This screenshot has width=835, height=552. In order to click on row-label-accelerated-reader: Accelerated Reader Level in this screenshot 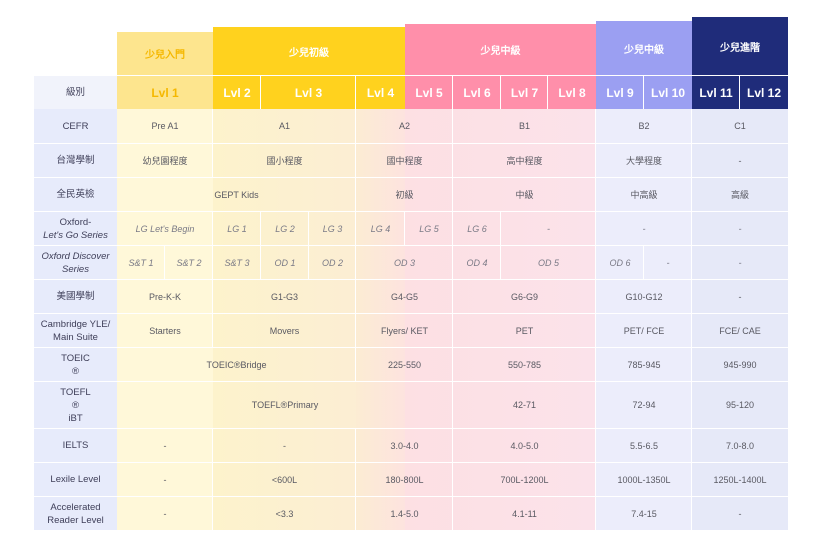, I will do `click(75, 513)`.